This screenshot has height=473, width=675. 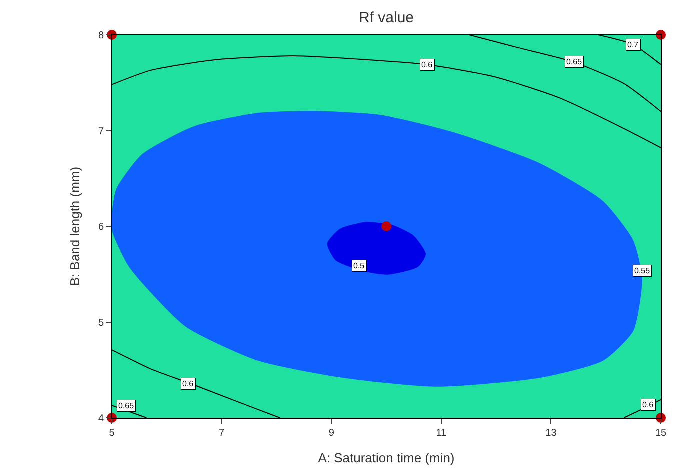 What do you see at coordinates (126, 406) in the screenshot?
I see `annotation: 0.65` at bounding box center [126, 406].